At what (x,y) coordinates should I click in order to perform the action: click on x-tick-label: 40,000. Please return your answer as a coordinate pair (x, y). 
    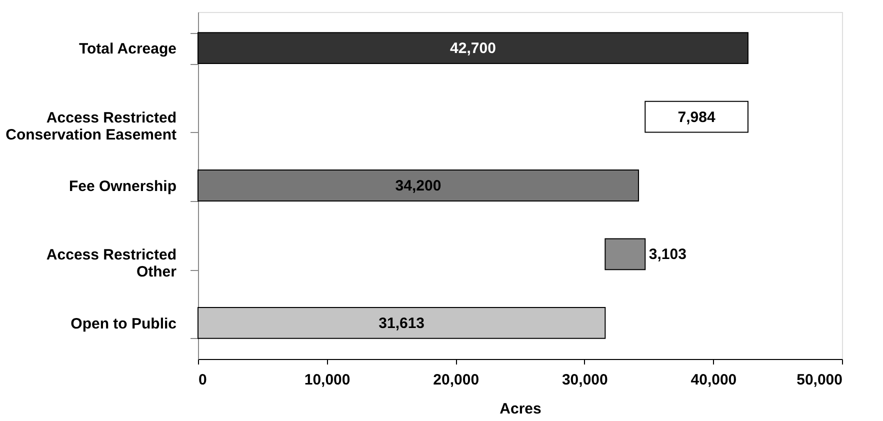
    Looking at the image, I should click on (713, 380).